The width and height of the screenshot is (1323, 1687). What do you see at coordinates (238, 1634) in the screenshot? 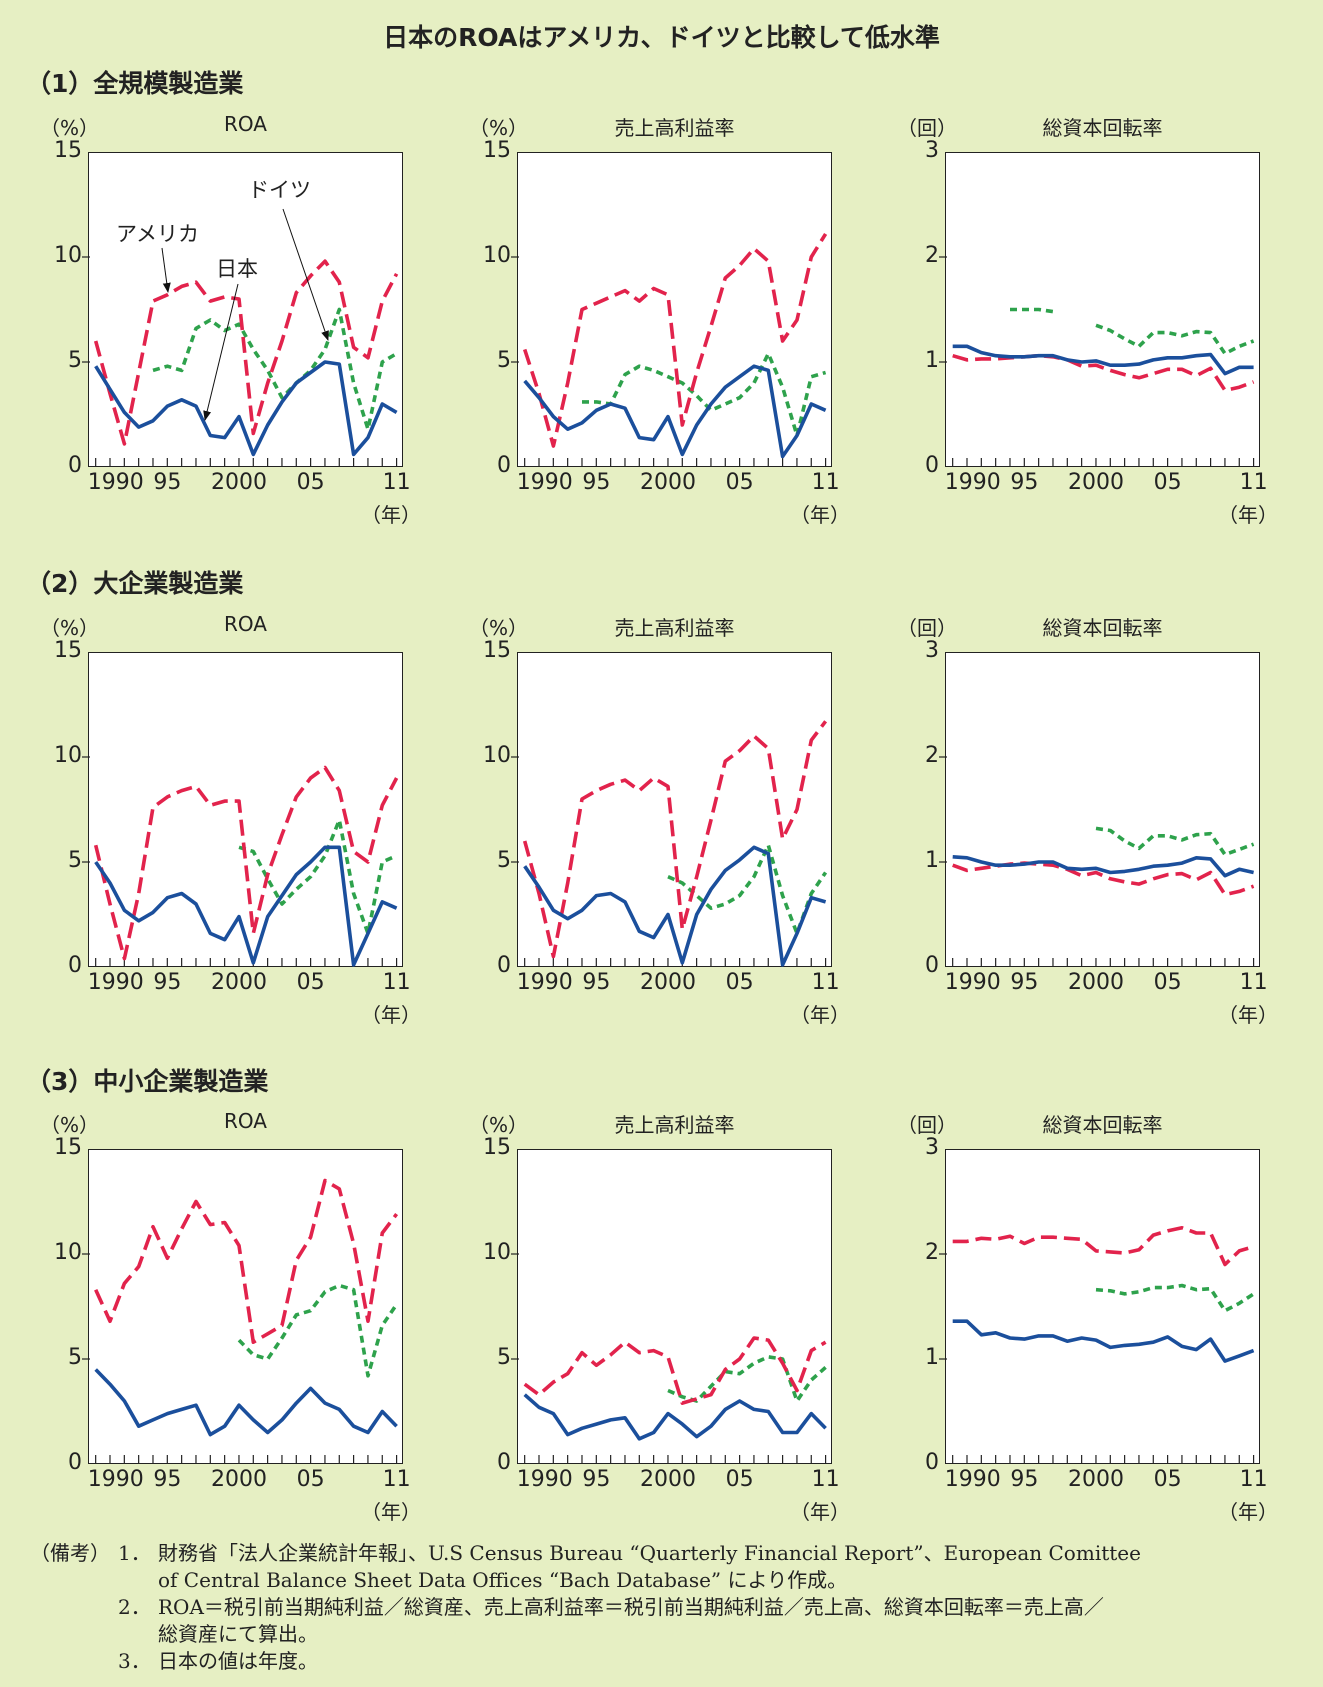
I see `note-text: 総資産にて算出。` at bounding box center [238, 1634].